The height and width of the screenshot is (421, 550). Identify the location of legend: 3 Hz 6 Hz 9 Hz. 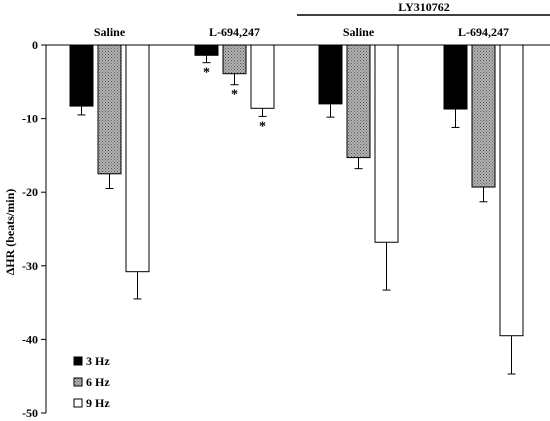
(91, 382).